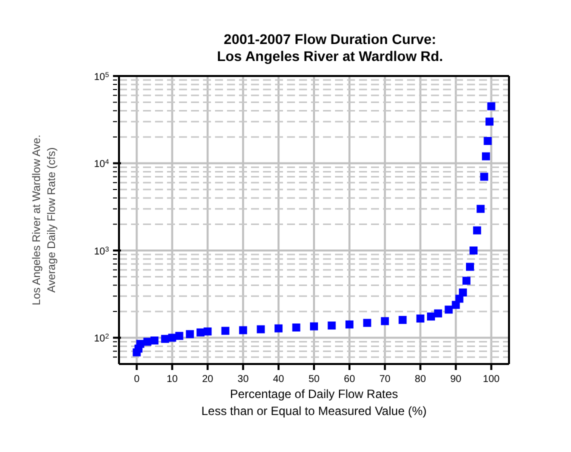 Image resolution: width=571 pixels, height=452 pixels. I want to click on x-tick-label: 10, so click(172, 379).